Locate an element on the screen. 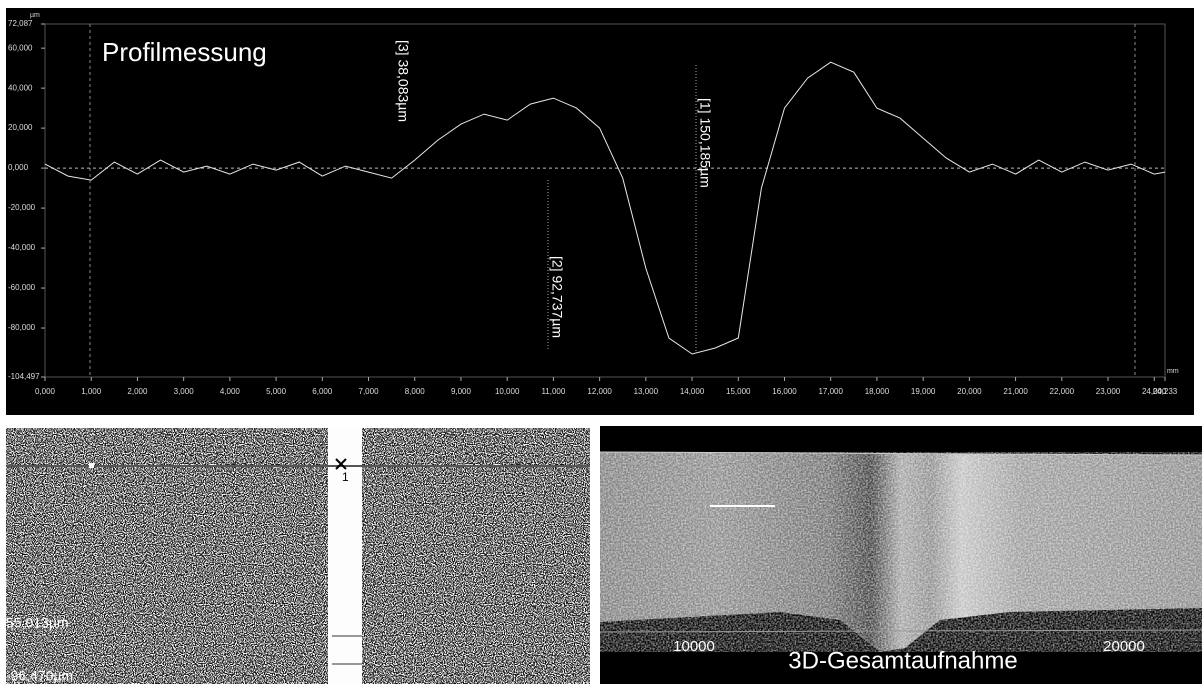  y-tick-label: -20,000 is located at coordinates (22, 207).